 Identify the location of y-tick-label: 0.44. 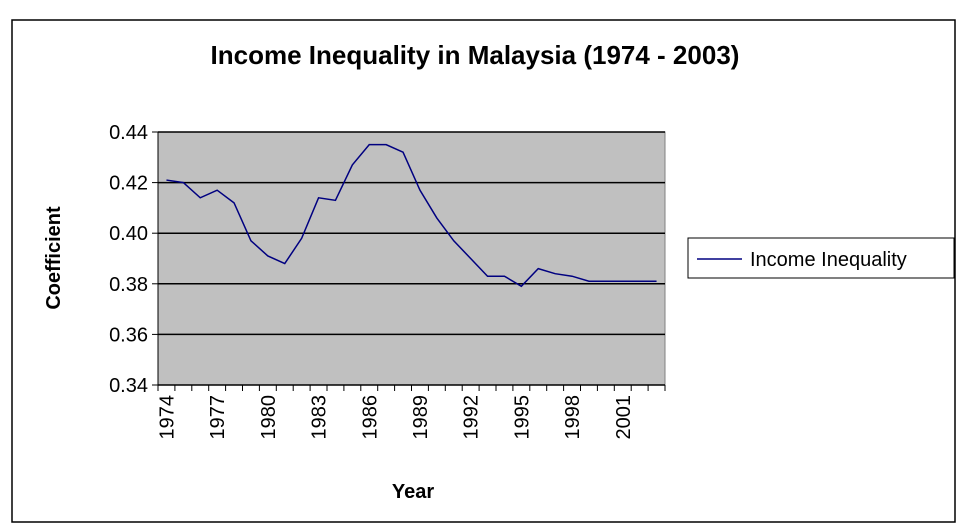
(128, 133).